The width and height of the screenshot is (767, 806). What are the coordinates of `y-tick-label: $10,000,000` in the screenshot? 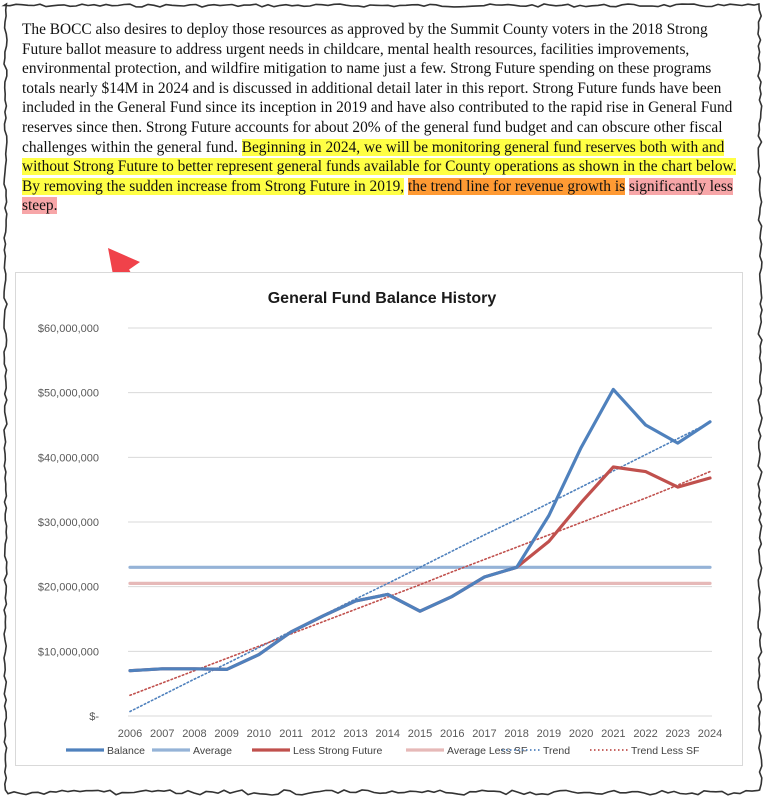 It's located at (68, 652).